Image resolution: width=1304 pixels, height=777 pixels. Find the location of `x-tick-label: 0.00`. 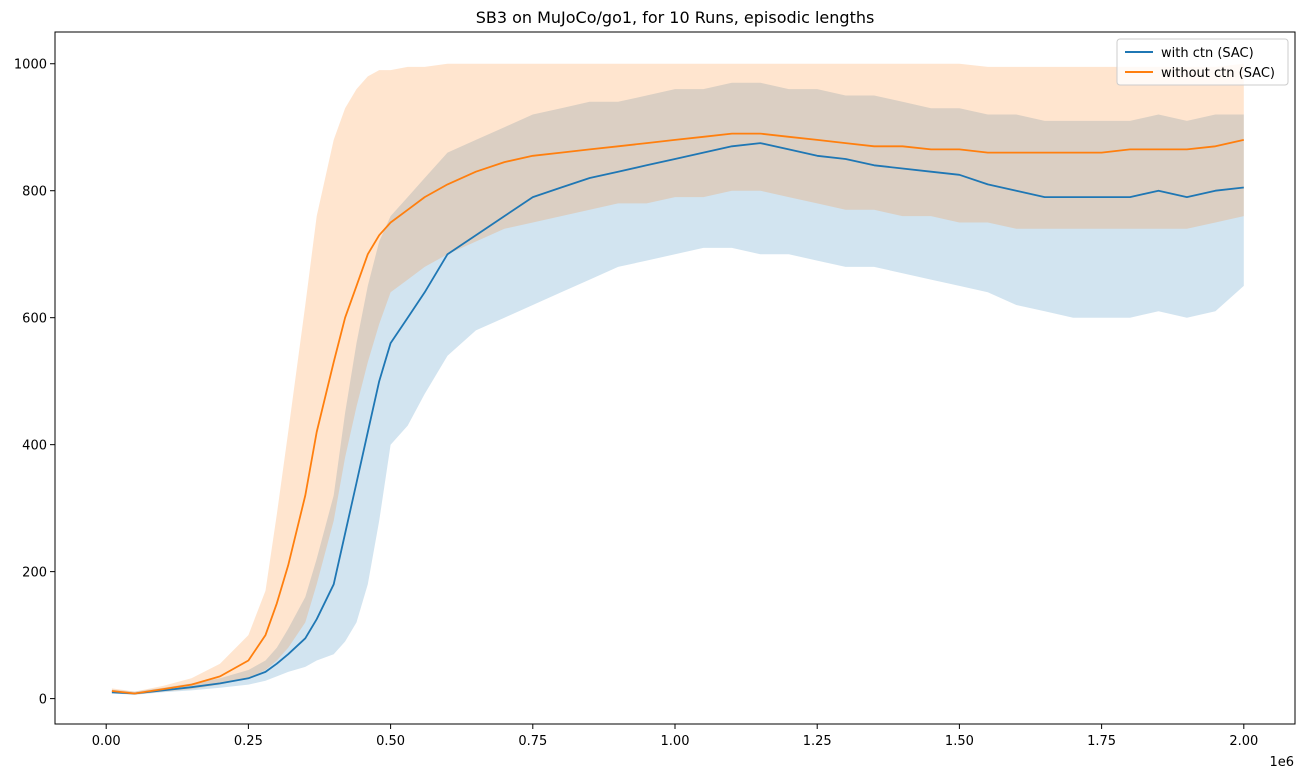

x-tick-label: 0.00 is located at coordinates (106, 741).